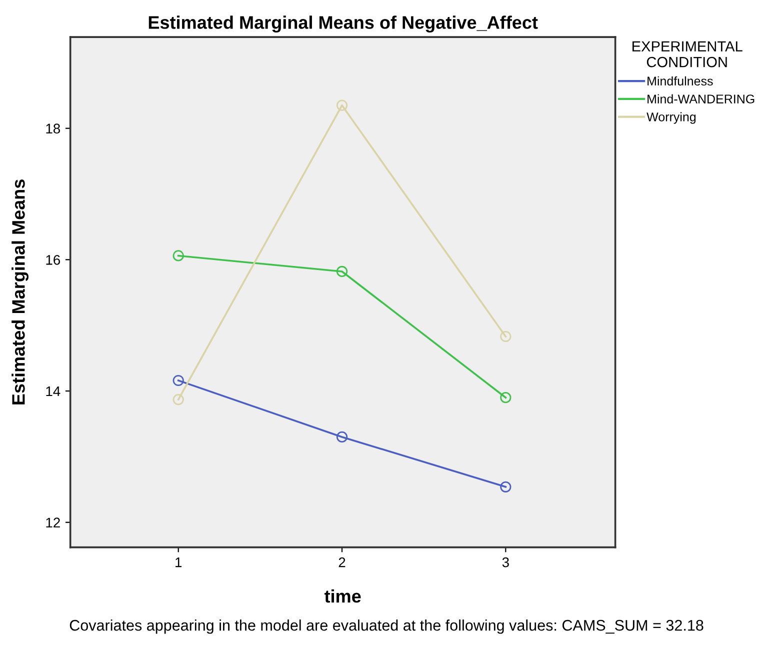  I want to click on y-tick-label: 18, so click(53, 129).